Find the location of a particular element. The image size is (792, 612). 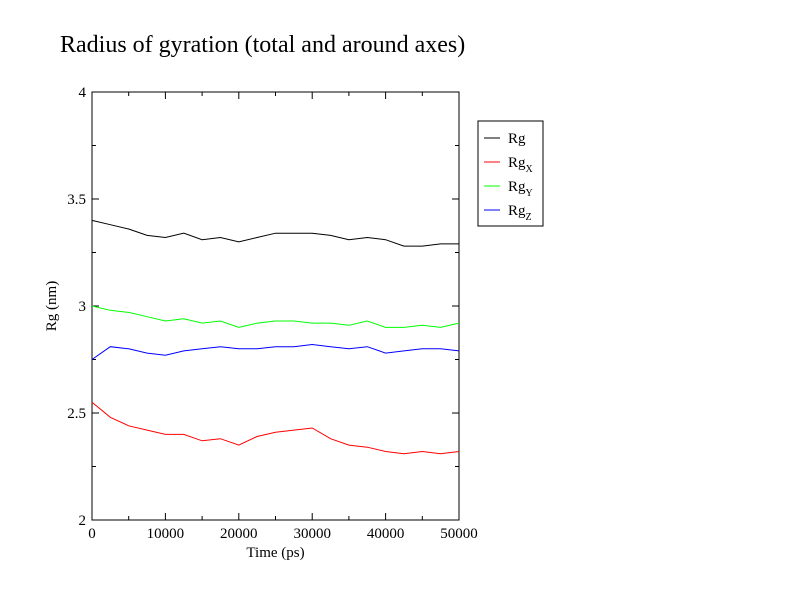

series-line-rgy is located at coordinates (275, 316).